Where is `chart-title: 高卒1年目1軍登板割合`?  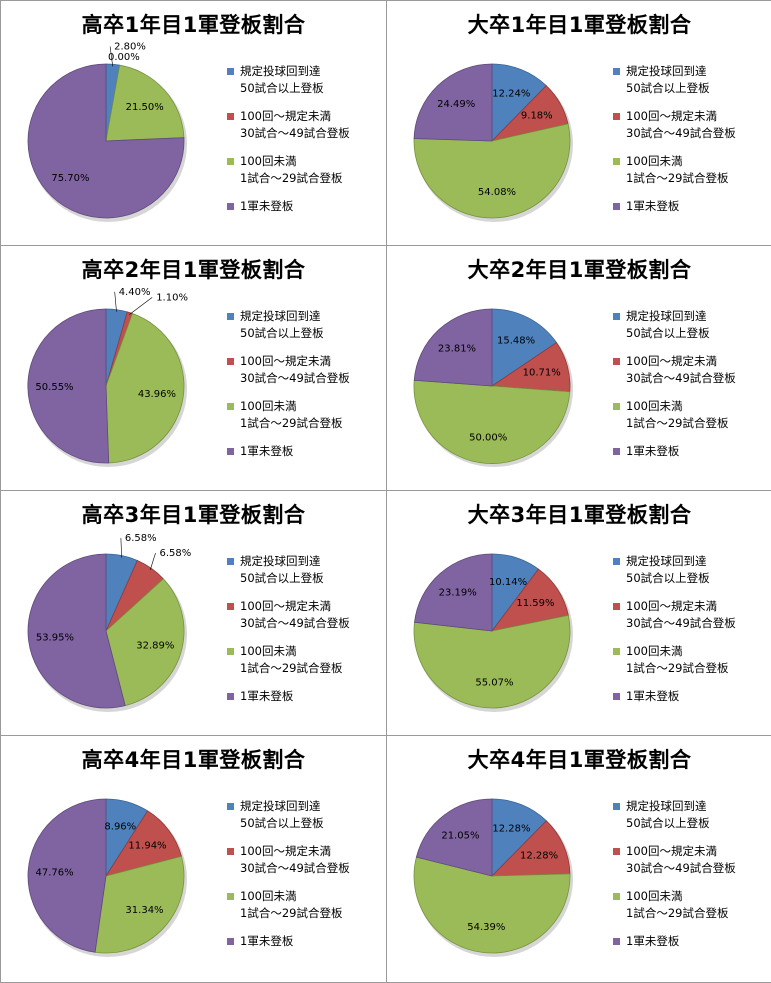 chart-title: 高卒1年目1軍登板割合 is located at coordinates (193, 25).